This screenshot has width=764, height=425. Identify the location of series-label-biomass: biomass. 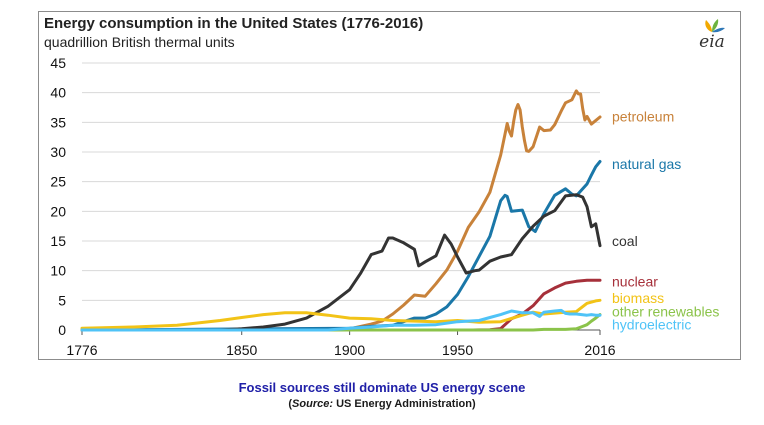
(638, 298).